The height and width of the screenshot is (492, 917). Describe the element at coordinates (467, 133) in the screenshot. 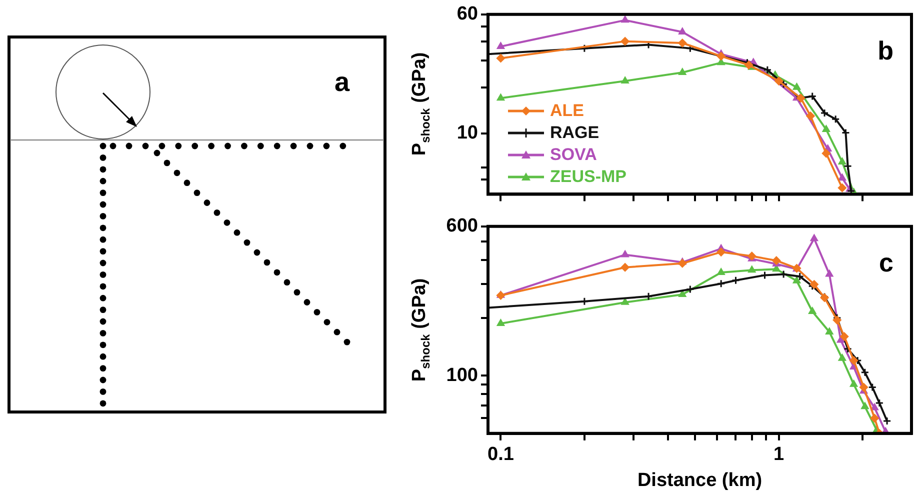

I see `y-tick-label: 10` at that location.